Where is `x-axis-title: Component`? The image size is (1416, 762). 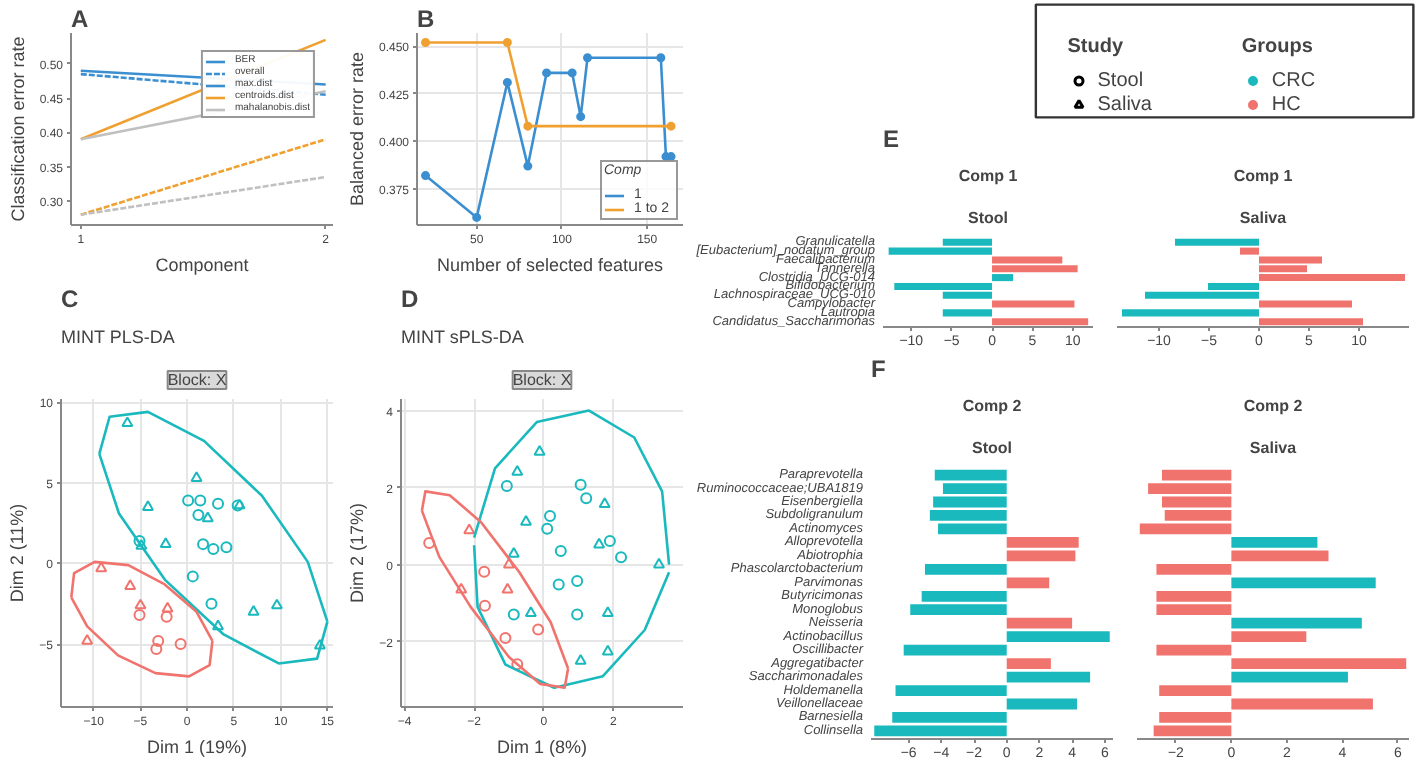
x-axis-title: Component is located at coordinates (202, 265).